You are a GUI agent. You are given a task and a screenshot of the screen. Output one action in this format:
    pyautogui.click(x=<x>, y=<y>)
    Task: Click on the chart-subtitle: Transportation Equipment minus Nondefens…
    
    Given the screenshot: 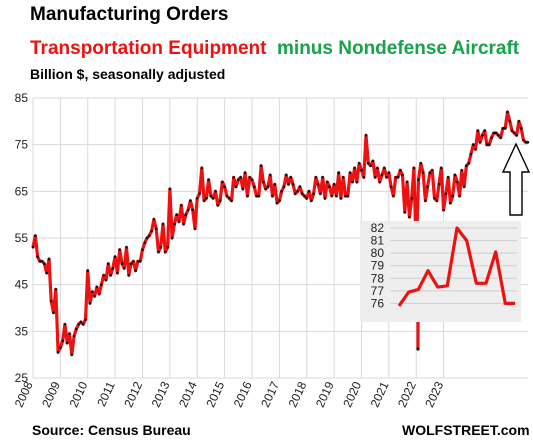 What is the action you would take?
    pyautogui.click(x=274, y=49)
    